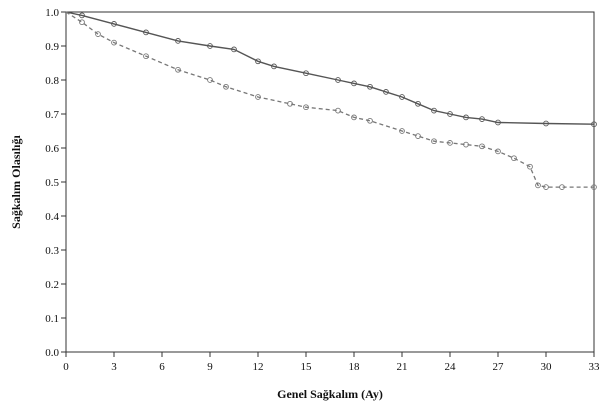  Describe the element at coordinates (402, 367) in the screenshot. I see `x-tick-label: 21` at that location.